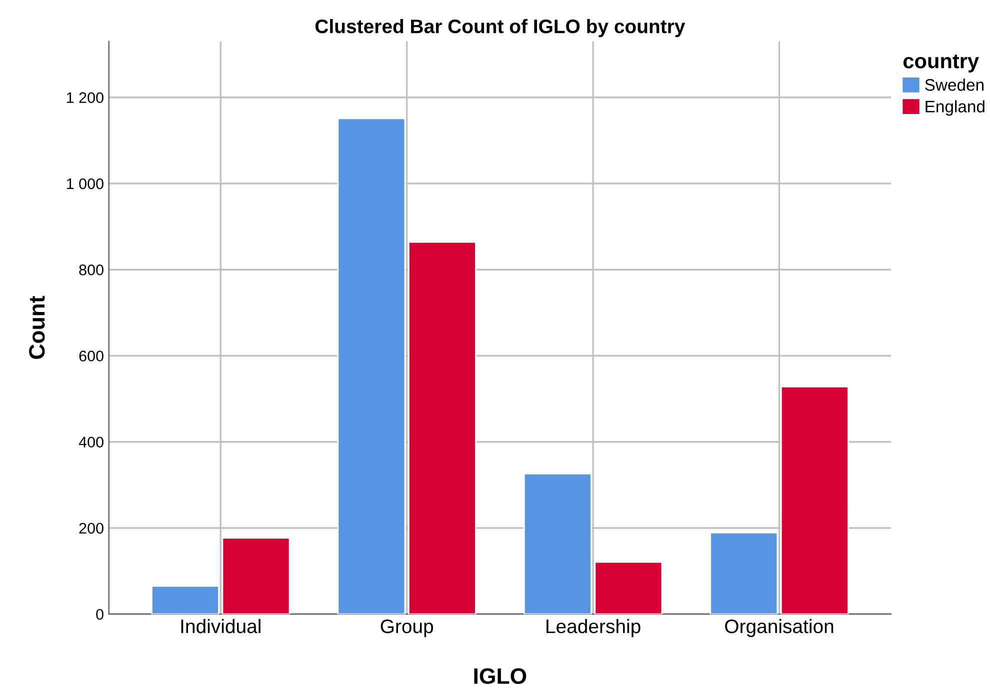 This screenshot has height=690, width=990. Describe the element at coordinates (941, 63) in the screenshot. I see `legend-title: country` at that location.